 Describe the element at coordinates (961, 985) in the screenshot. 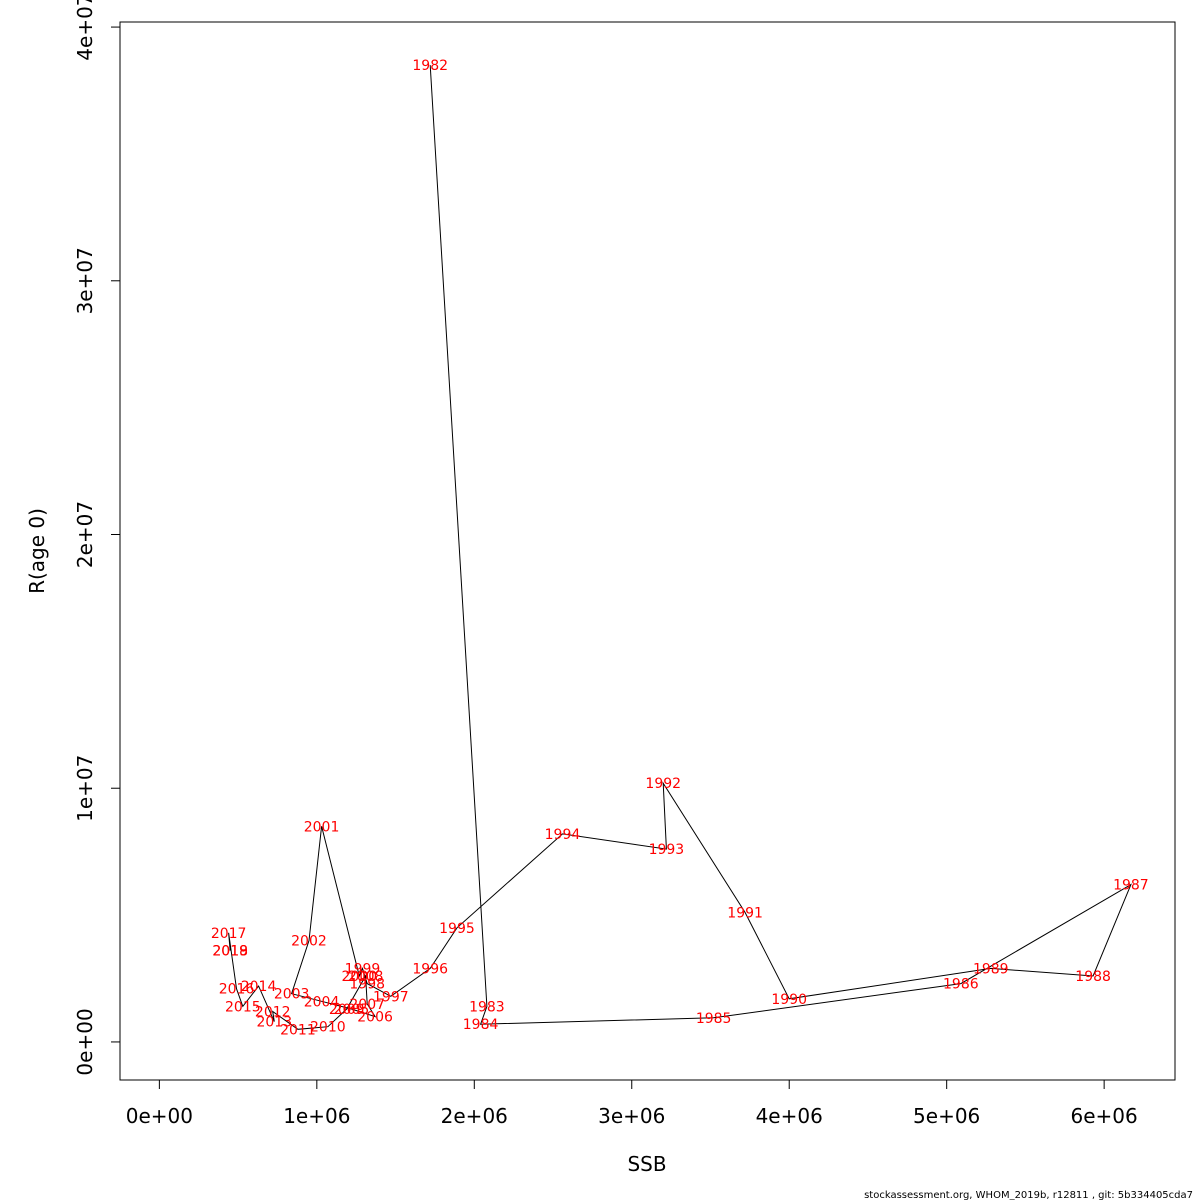

I see `year-label-1986: 1986` at that location.